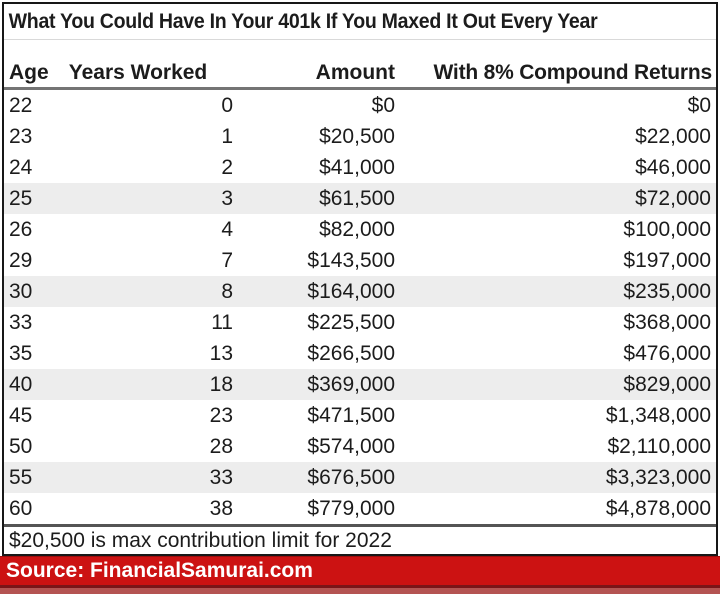 This screenshot has height=594, width=720. I want to click on table-row: 25 3 $61,500 $72,000, so click(360, 198).